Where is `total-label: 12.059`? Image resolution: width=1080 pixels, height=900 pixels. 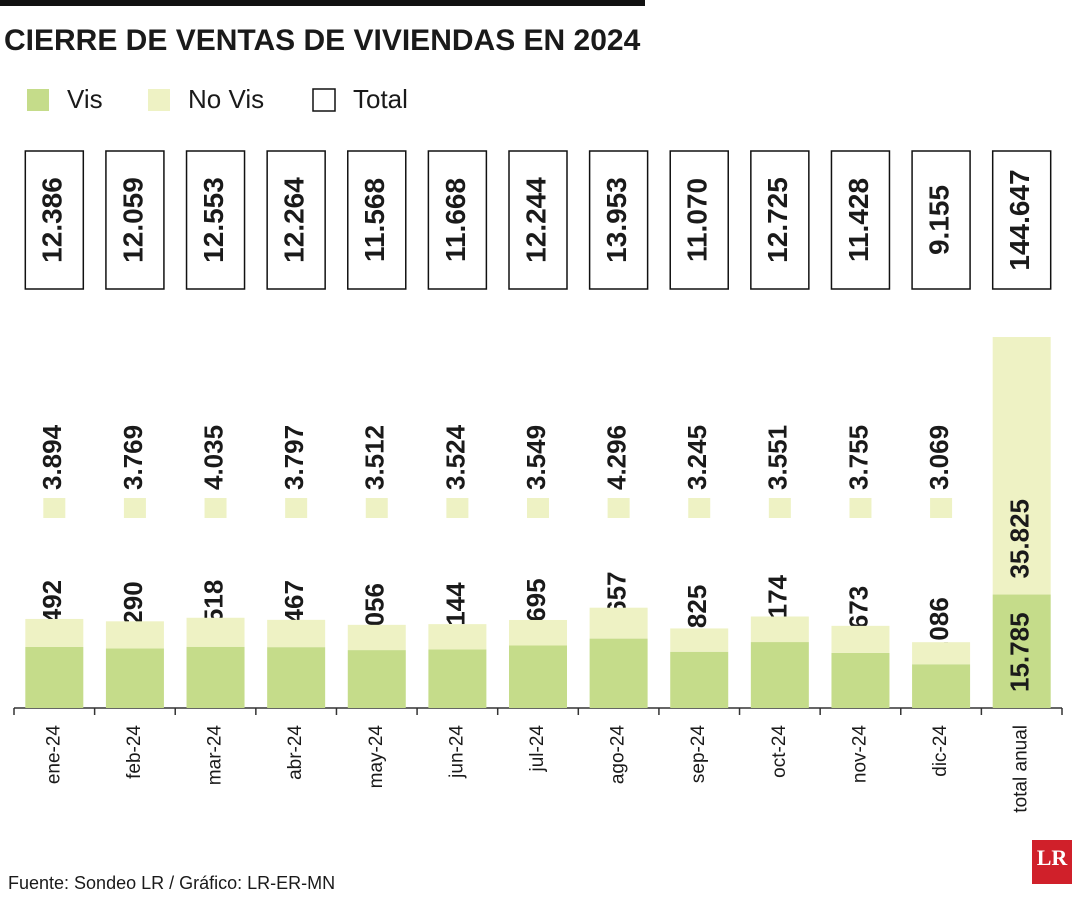 total-label: 12.059 is located at coordinates (132, 220).